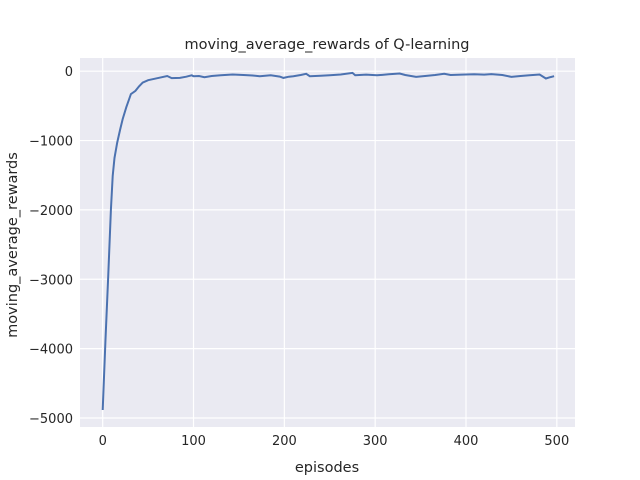 This screenshot has height=480, width=640. Describe the element at coordinates (51, 142) in the screenshot. I see `y-tick-label: −1000` at that location.